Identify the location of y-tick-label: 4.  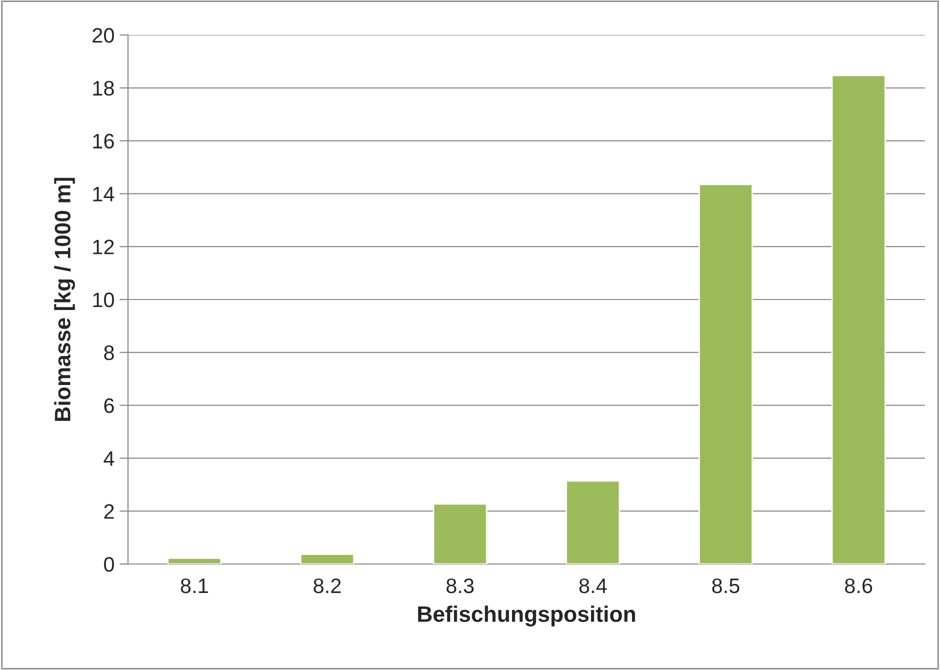
(109, 458).